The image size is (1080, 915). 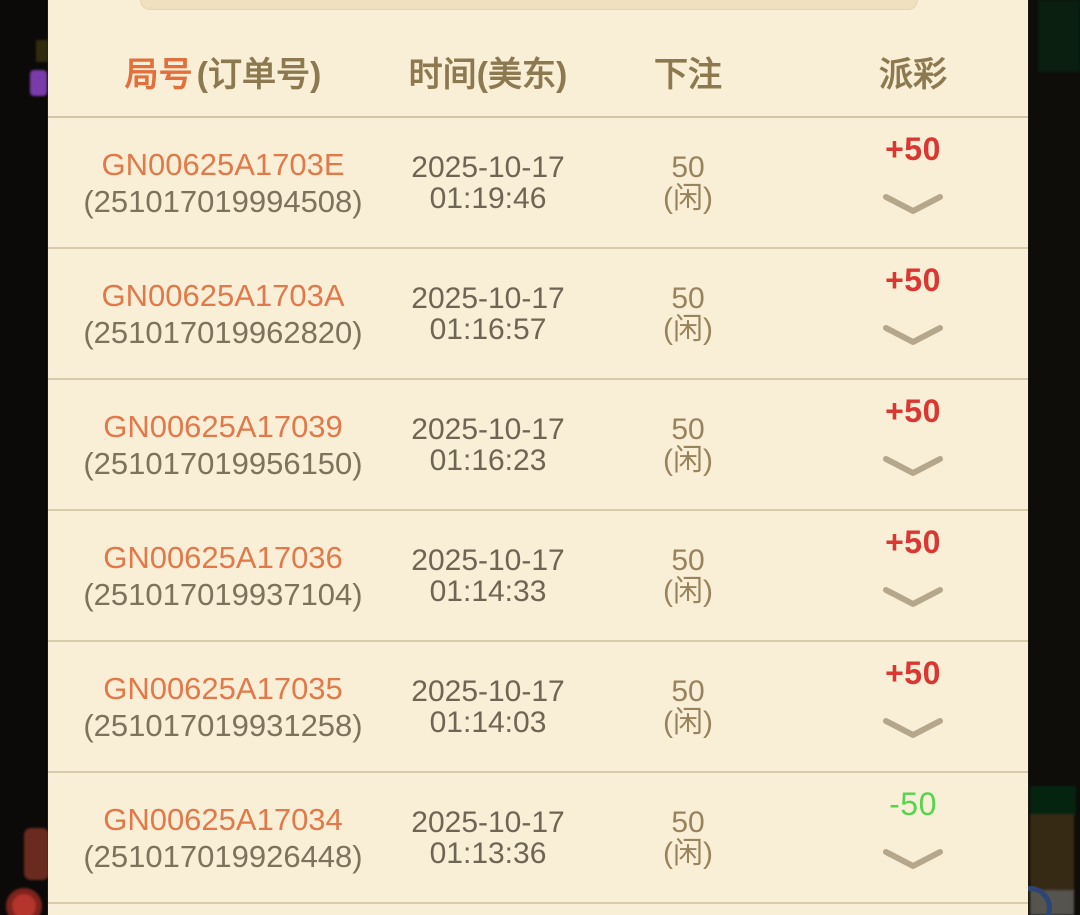 I want to click on bet-clock: 01:14:33, so click(x=488, y=591).